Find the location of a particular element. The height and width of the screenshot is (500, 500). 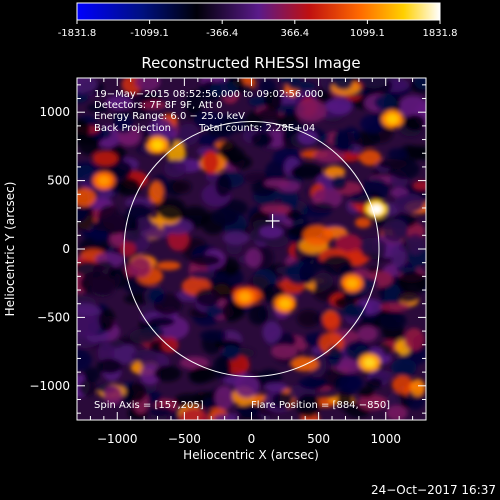

chart-title: Reconstructed RHESSI Image is located at coordinates (250, 63).